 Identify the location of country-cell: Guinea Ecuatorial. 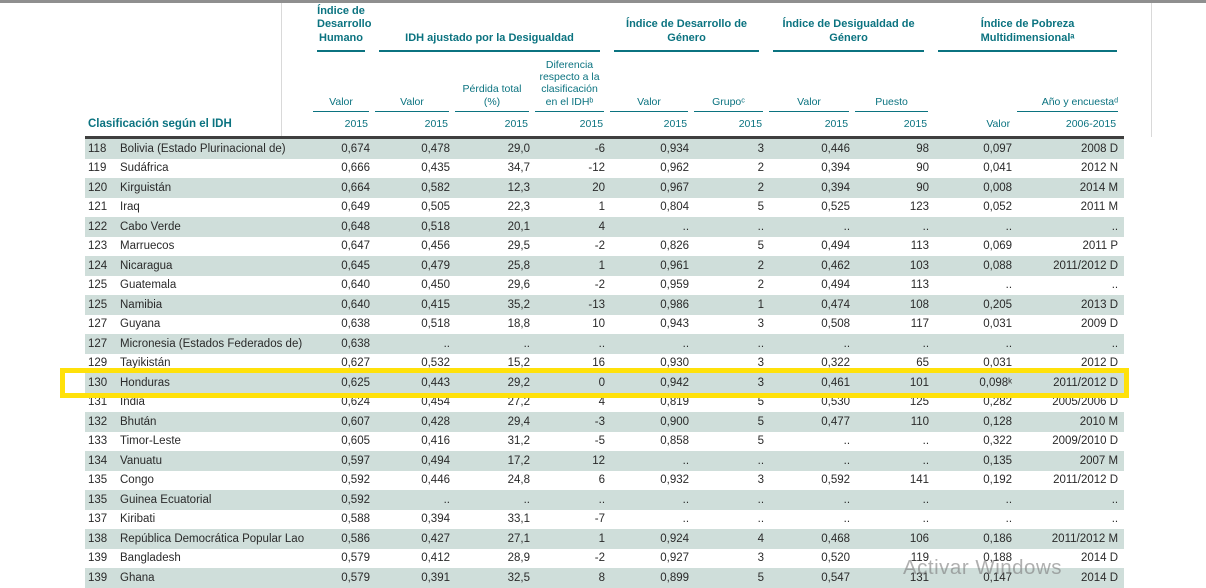
(210, 500).